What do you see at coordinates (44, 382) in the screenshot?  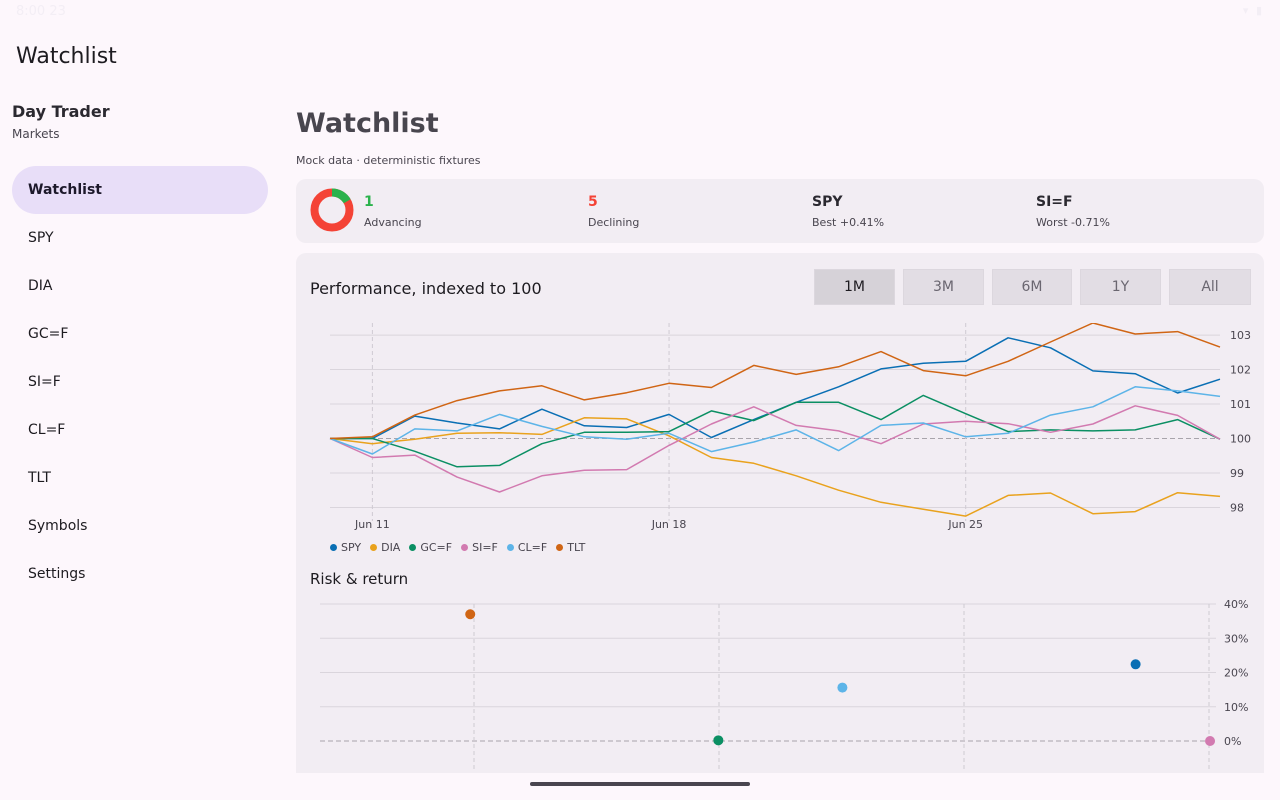 I see `nav-item-si: SI=F` at bounding box center [44, 382].